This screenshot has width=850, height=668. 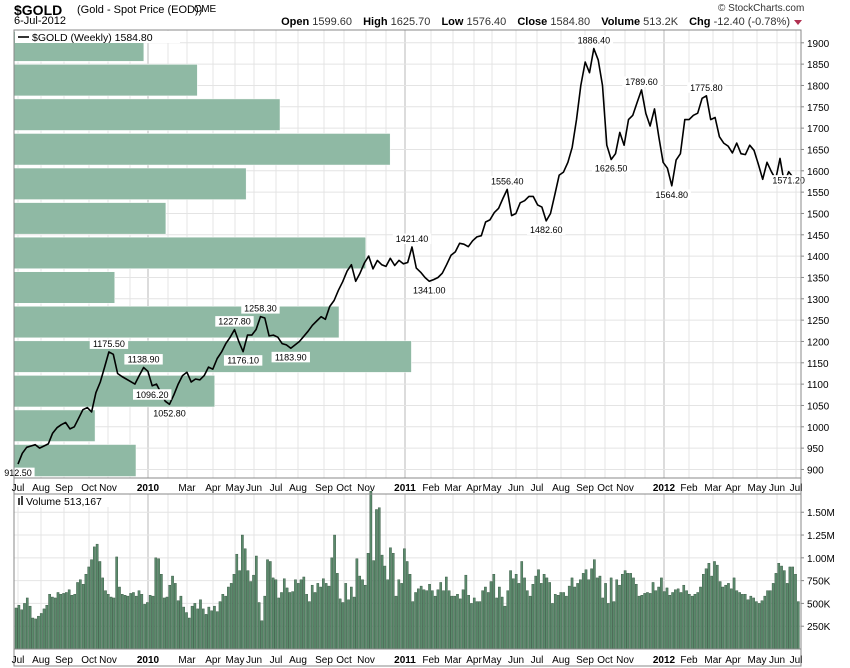 What do you see at coordinates (169, 413) in the screenshot?
I see `price-annotation: 1052.80` at bounding box center [169, 413].